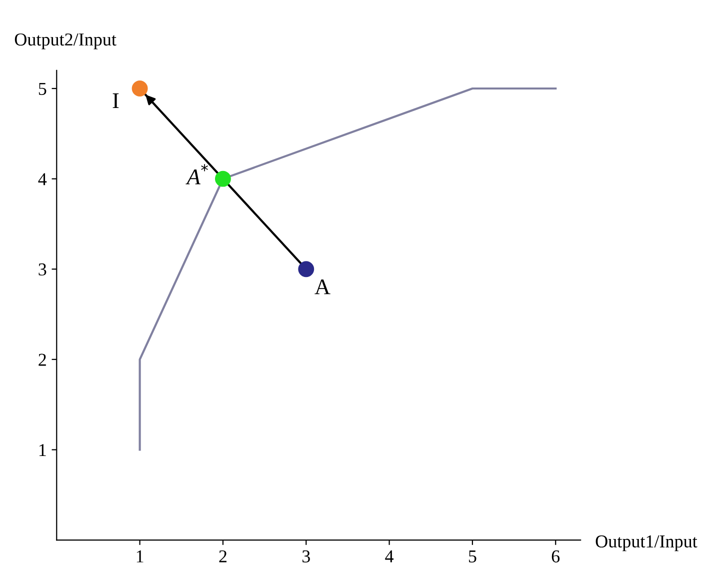 This screenshot has width=708, height=587. What do you see at coordinates (42, 450) in the screenshot?
I see `y-tick-label: 1` at bounding box center [42, 450].